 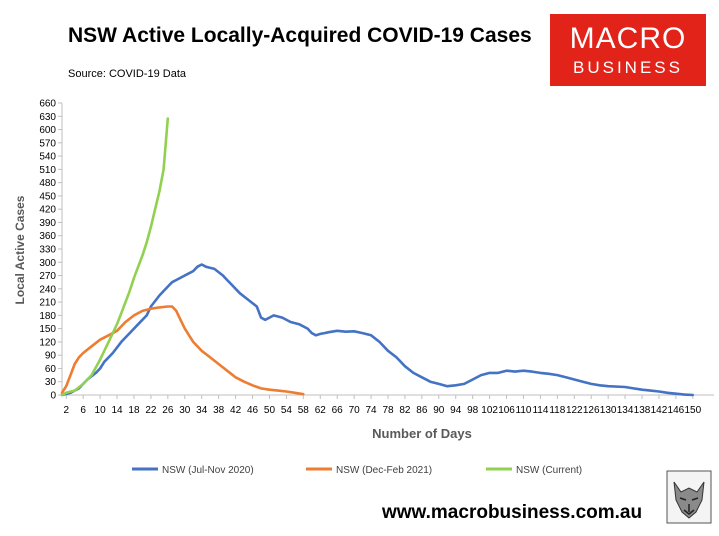 What do you see at coordinates (185, 410) in the screenshot?
I see `x-tick-label: 30` at bounding box center [185, 410].